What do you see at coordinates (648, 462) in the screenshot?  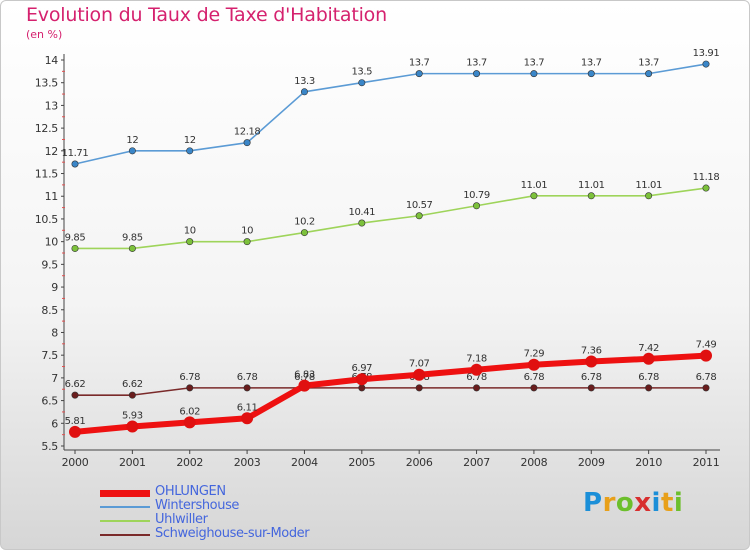 I see `x-tick-label: 2010` at bounding box center [648, 462].